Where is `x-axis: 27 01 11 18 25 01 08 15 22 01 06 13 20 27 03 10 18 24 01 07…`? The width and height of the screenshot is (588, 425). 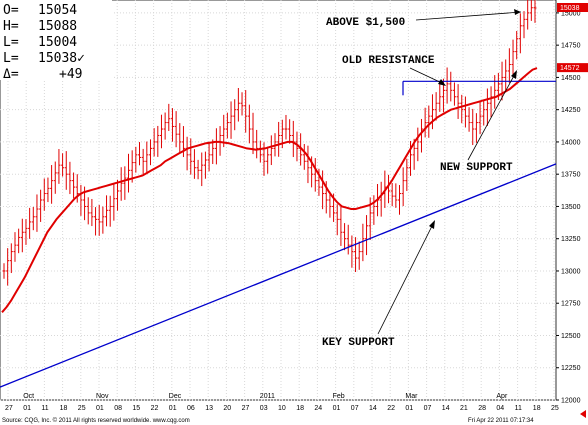 x-axis: 27 01 11 18 25 01 08 15 22 01 06 13 20 27 03 10 18 24 01 07… is located at coordinates (282, 402).